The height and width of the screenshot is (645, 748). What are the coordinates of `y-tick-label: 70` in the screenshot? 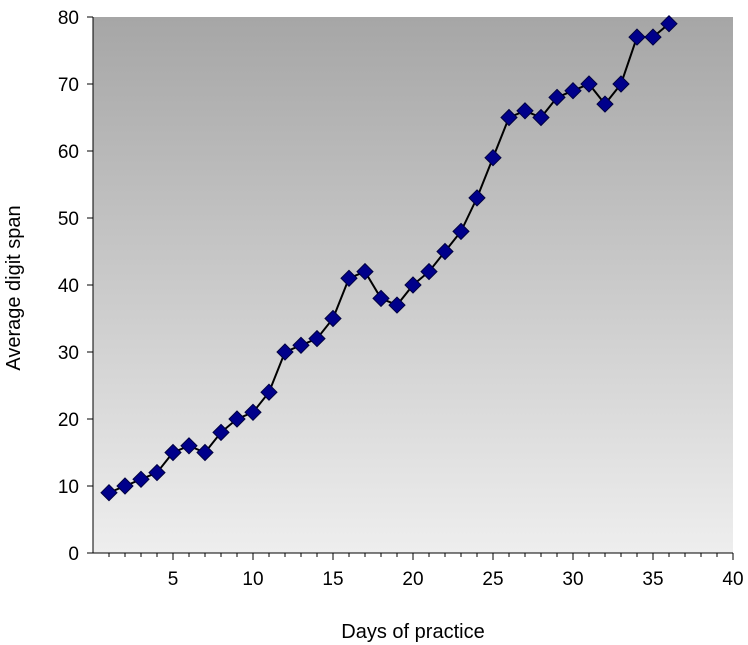 It's located at (68, 85).